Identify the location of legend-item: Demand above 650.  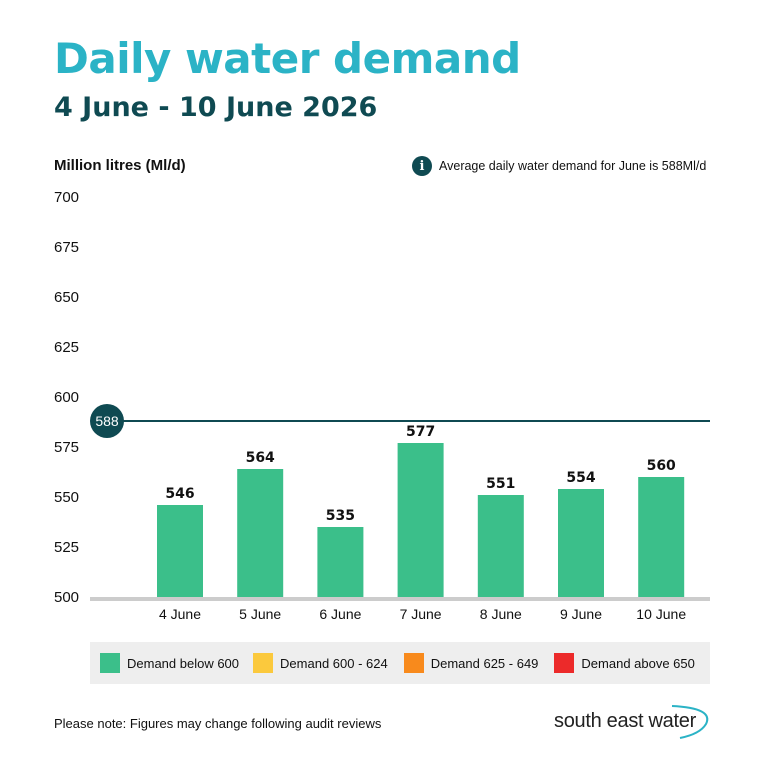
(624, 663).